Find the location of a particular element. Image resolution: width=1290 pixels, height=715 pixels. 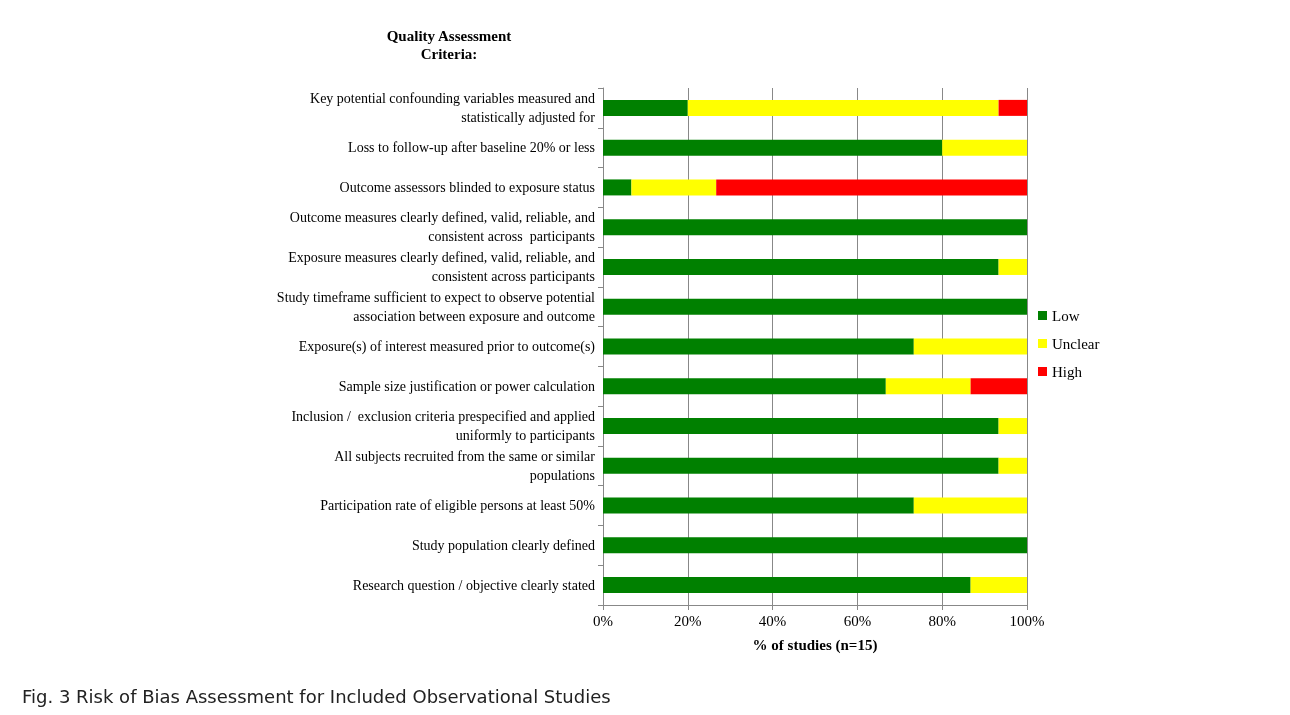

legend-label: High is located at coordinates (1067, 371).